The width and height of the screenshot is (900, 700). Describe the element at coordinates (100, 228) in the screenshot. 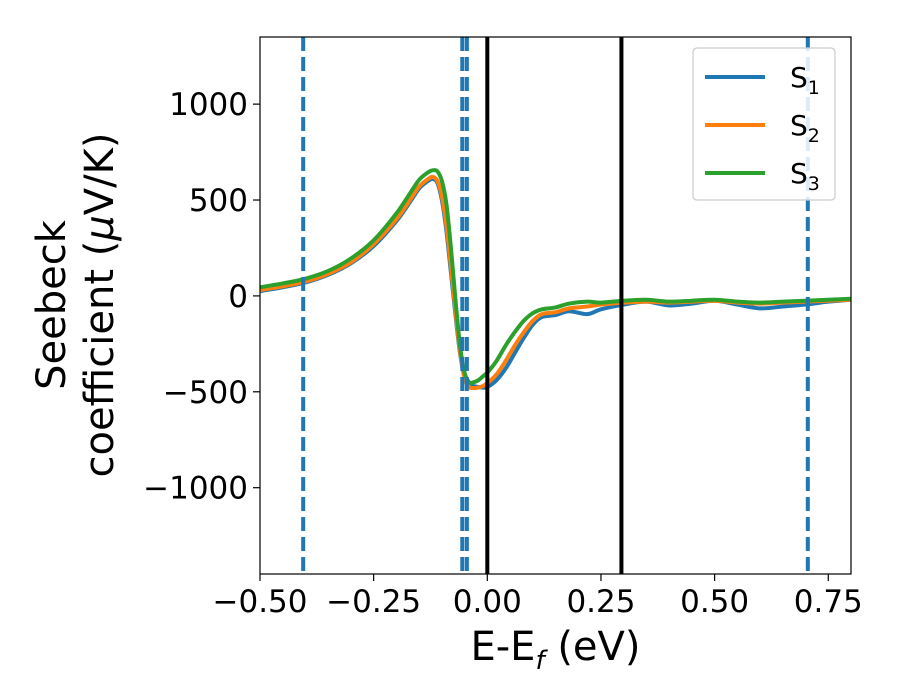

I see `y-axis-label-mu: μ` at that location.